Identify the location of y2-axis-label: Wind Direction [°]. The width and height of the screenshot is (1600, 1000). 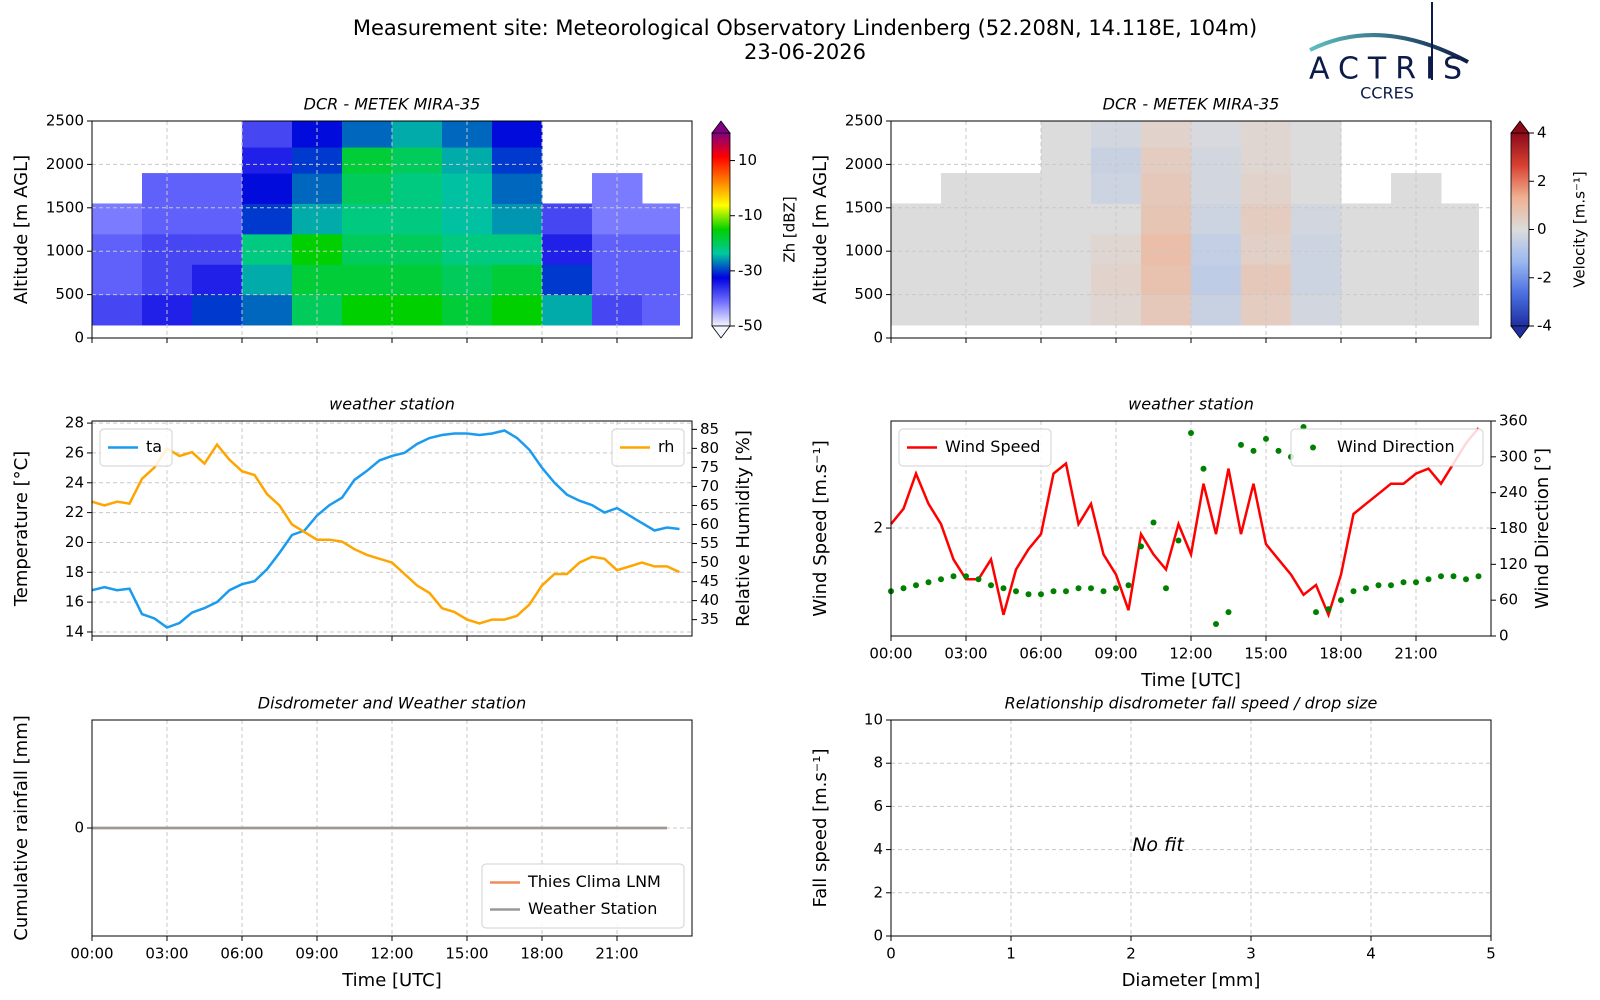
(1542, 528).